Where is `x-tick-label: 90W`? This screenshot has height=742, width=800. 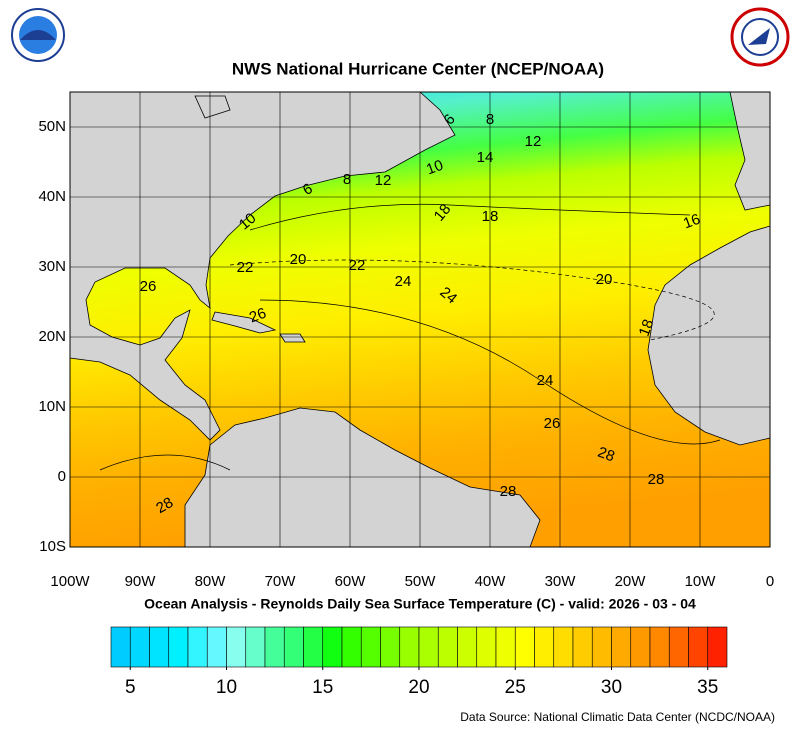
x-tick-label: 90W is located at coordinates (141, 581).